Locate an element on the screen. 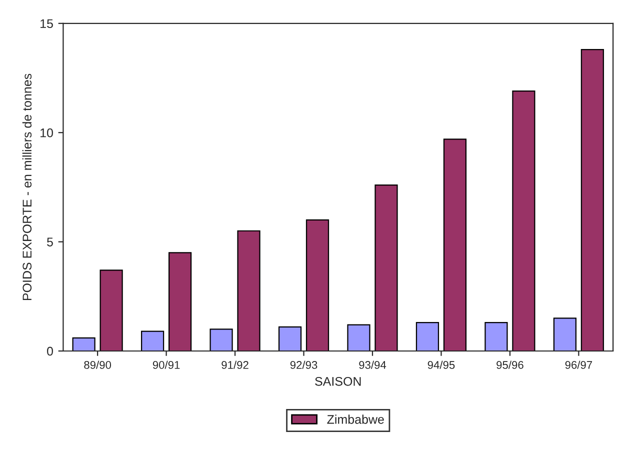 The height and width of the screenshot is (468, 632). x-tick-label: 93/94 is located at coordinates (372, 364).